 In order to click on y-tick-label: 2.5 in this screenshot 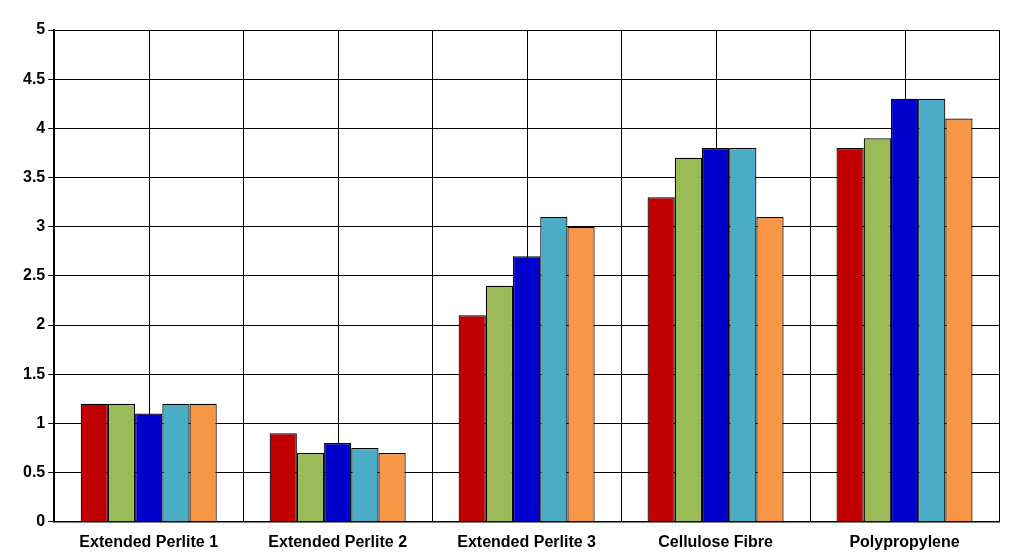, I will do `click(34, 275)`.